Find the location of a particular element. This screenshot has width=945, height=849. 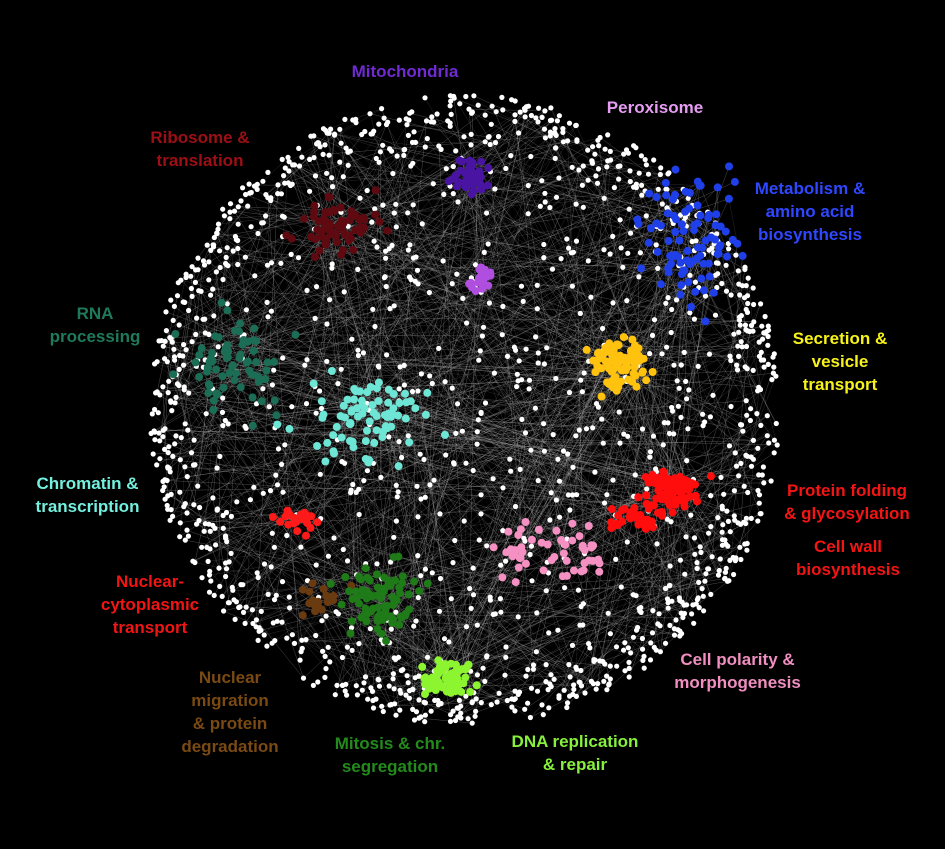

label-line: translation is located at coordinates (200, 160).